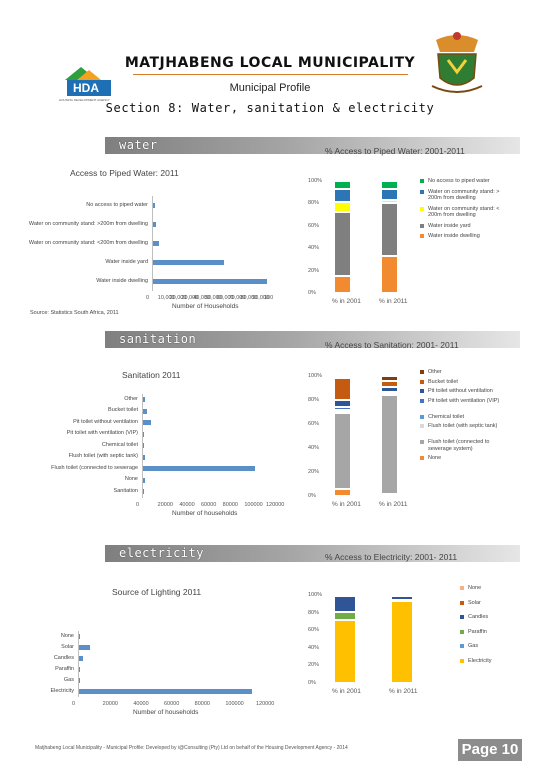 Image resolution: width=540 pixels, height=780 pixels. Describe the element at coordinates (158, 339) in the screenshot. I see `sanitation-band-label: sanitation` at that location.